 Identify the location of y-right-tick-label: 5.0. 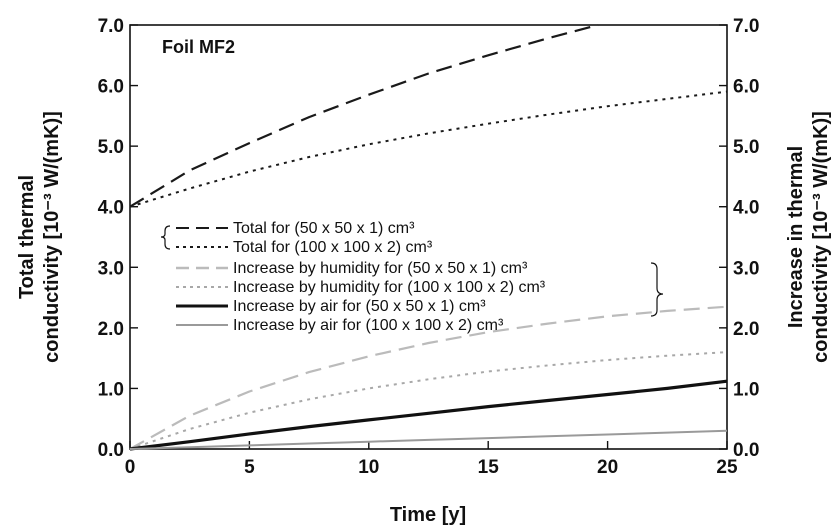
(746, 147).